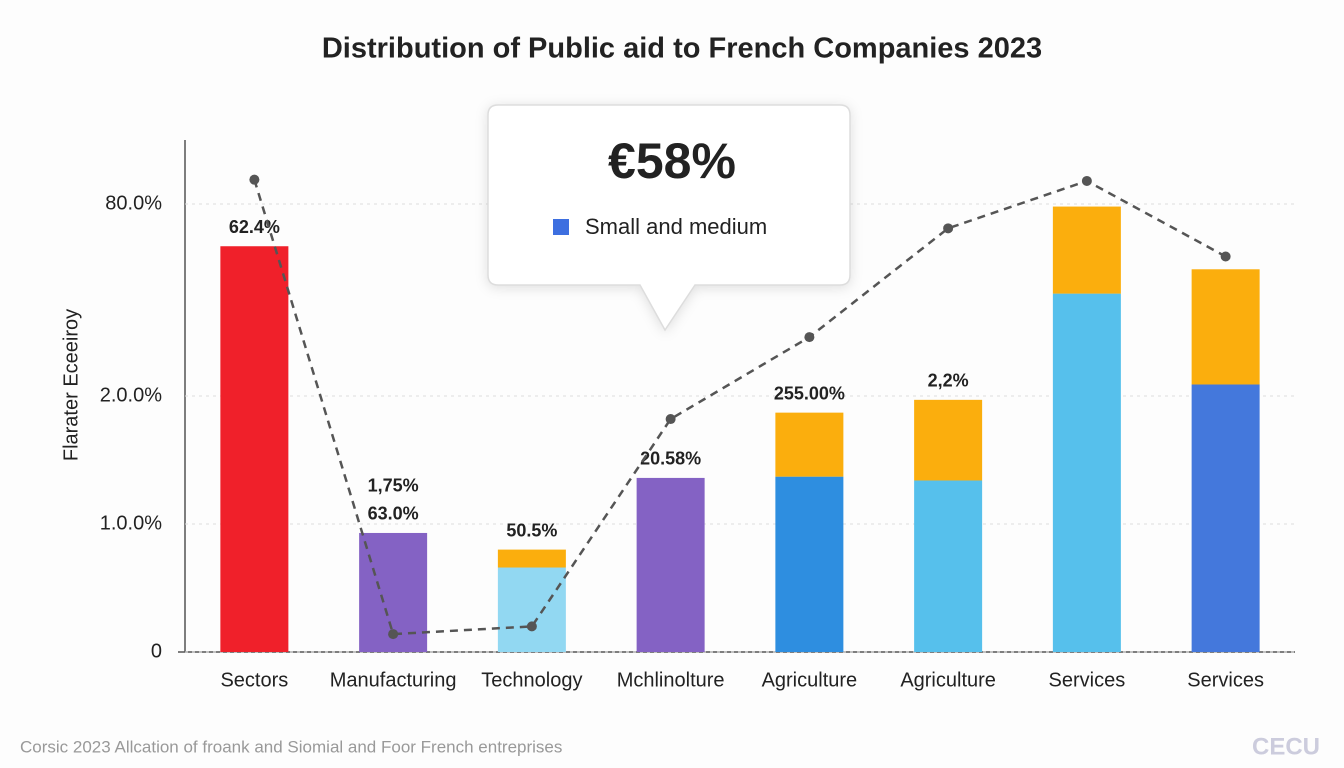 Image resolution: width=1344 pixels, height=768 pixels. What do you see at coordinates (71, 385) in the screenshot?
I see `y-axis-label: Flarater Eceeiroy` at bounding box center [71, 385].